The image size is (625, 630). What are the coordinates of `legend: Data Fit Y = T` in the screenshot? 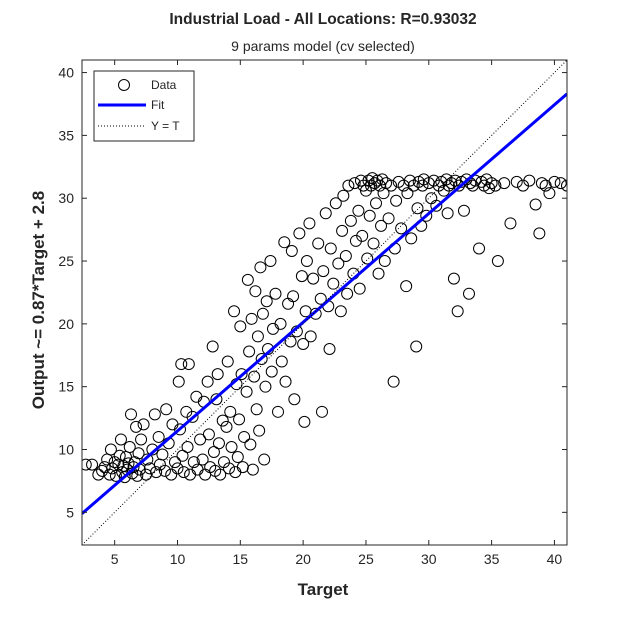 It's located at (144, 106).